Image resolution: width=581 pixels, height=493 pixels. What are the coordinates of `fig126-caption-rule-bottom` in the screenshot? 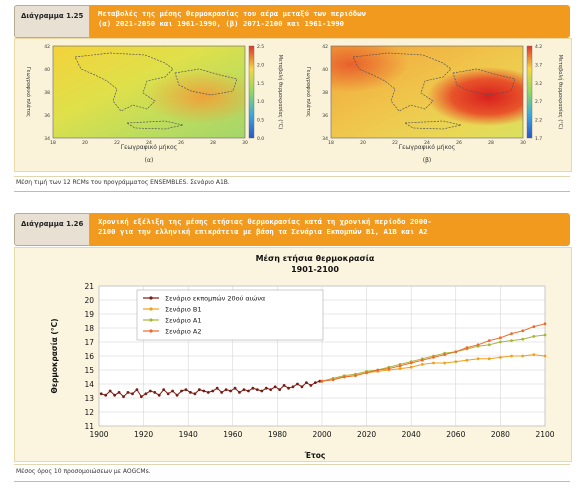 It's located at (292, 481).